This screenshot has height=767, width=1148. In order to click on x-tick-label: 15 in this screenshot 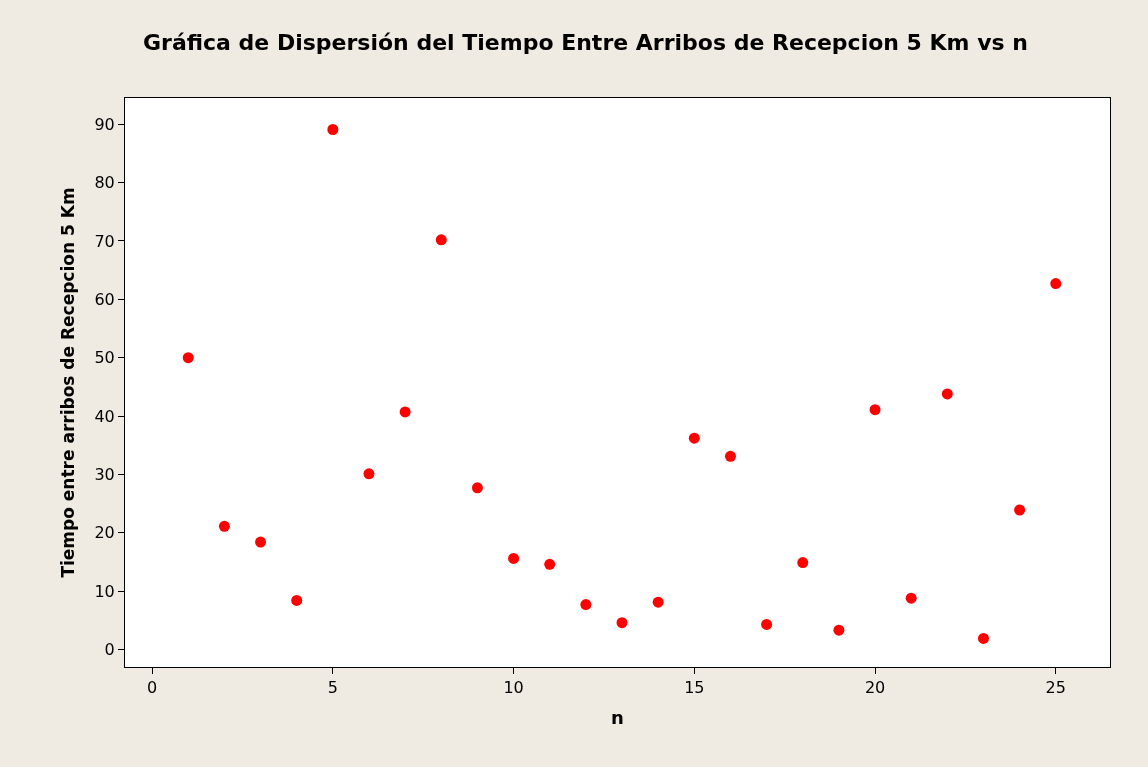, I will do `click(694, 688)`.